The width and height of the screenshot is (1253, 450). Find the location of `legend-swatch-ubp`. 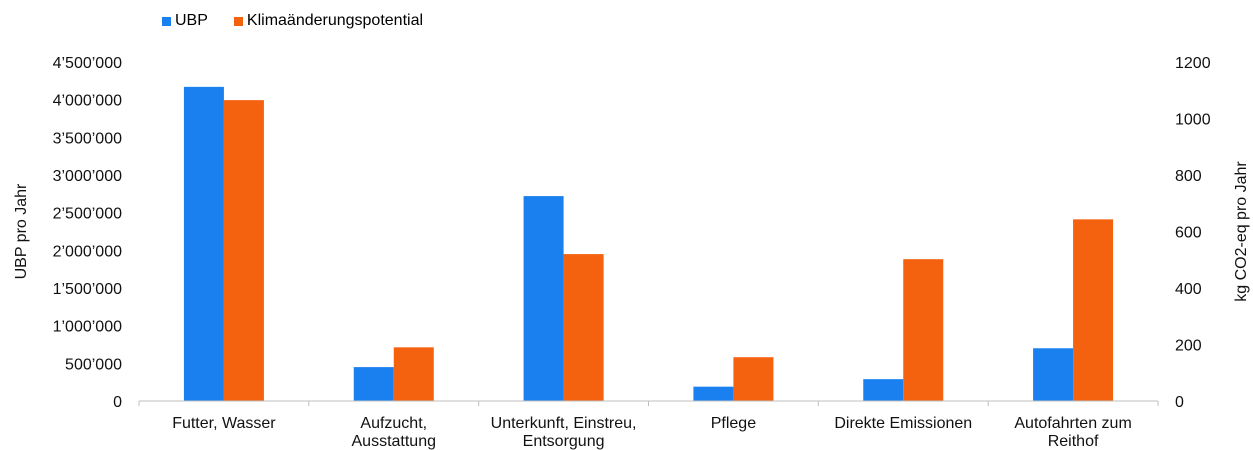

legend-swatch-ubp is located at coordinates (166, 21).